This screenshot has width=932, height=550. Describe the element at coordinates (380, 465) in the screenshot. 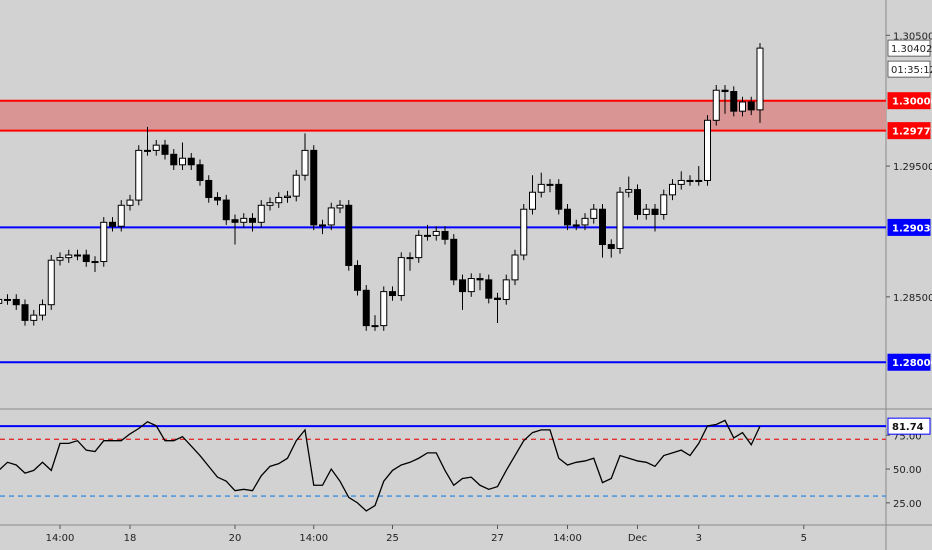

I see `indicator-line` at that location.